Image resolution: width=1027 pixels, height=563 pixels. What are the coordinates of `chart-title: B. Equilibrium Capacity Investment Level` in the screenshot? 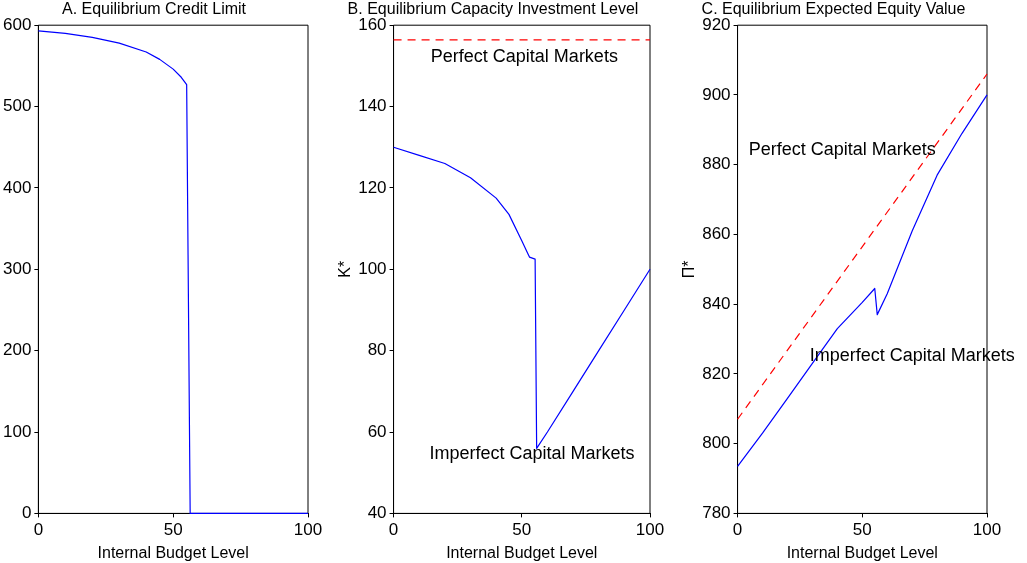 It's located at (493, 9).